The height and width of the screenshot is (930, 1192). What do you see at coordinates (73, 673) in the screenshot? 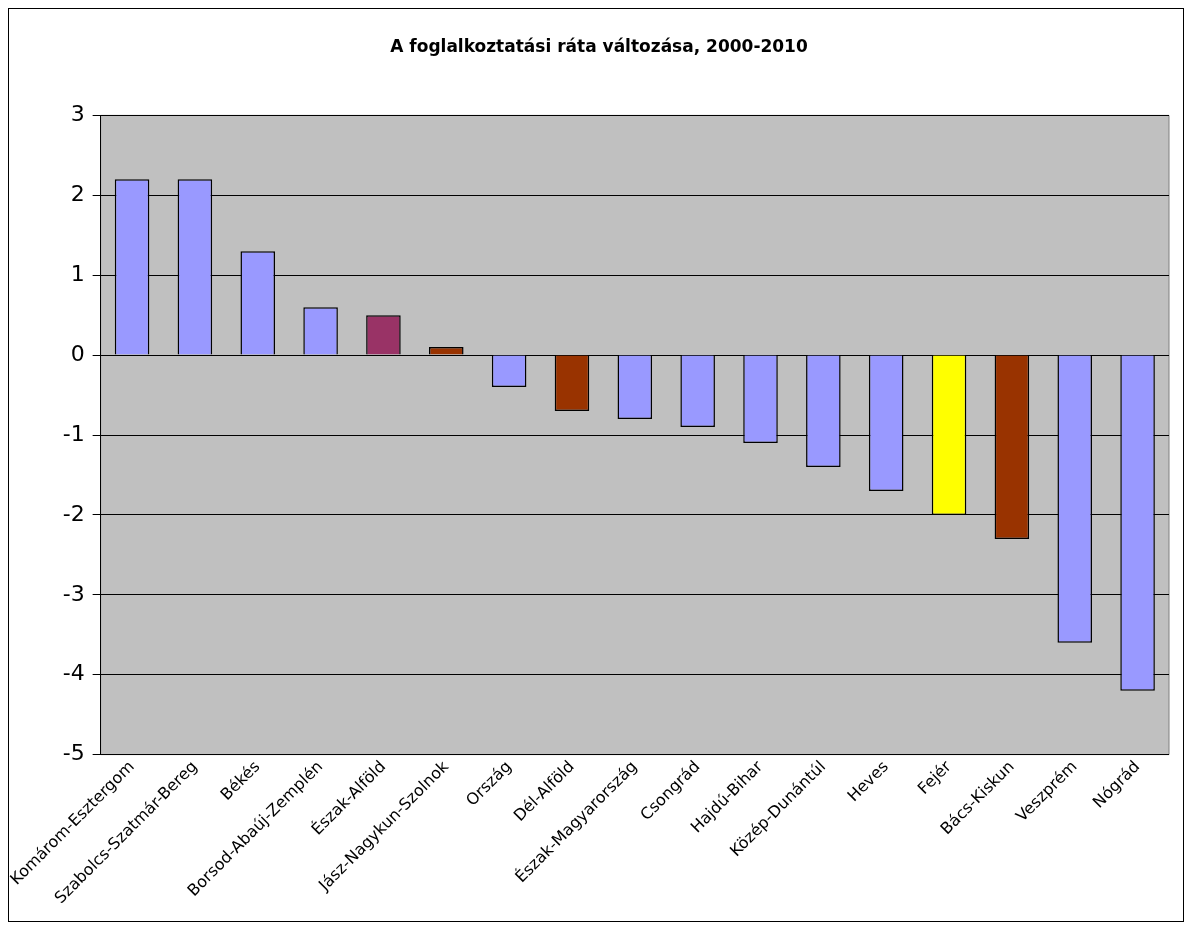
I see `y-tick-label: -4` at bounding box center [73, 673].